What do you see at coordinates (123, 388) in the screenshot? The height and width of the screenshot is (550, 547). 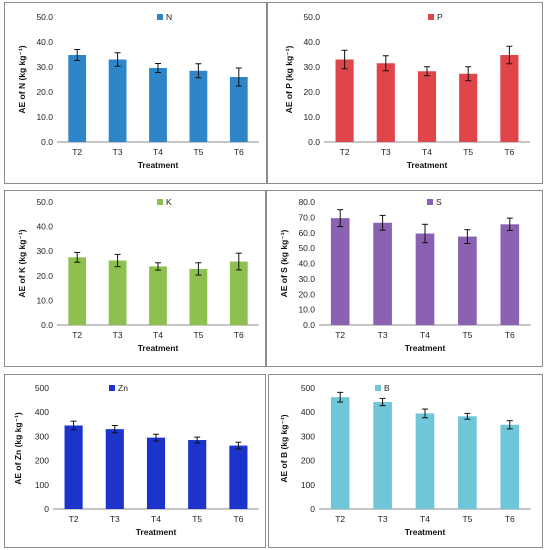 I see `legend-label: Zn` at bounding box center [123, 388].